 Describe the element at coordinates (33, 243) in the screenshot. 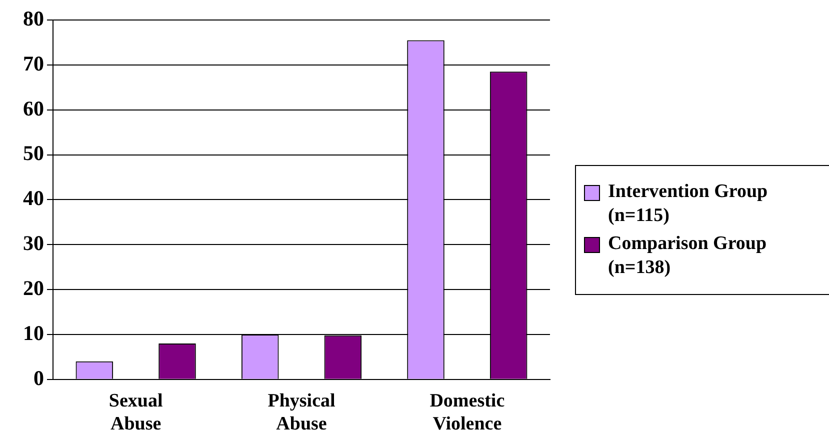

I see `y-tick-label: 30` at that location.